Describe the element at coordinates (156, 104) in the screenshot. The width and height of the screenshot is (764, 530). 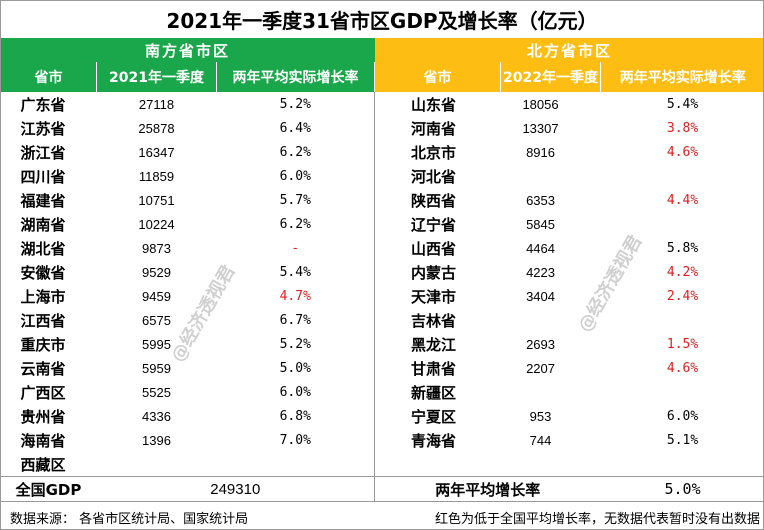
I see `south-gdp: 27118` at that location.